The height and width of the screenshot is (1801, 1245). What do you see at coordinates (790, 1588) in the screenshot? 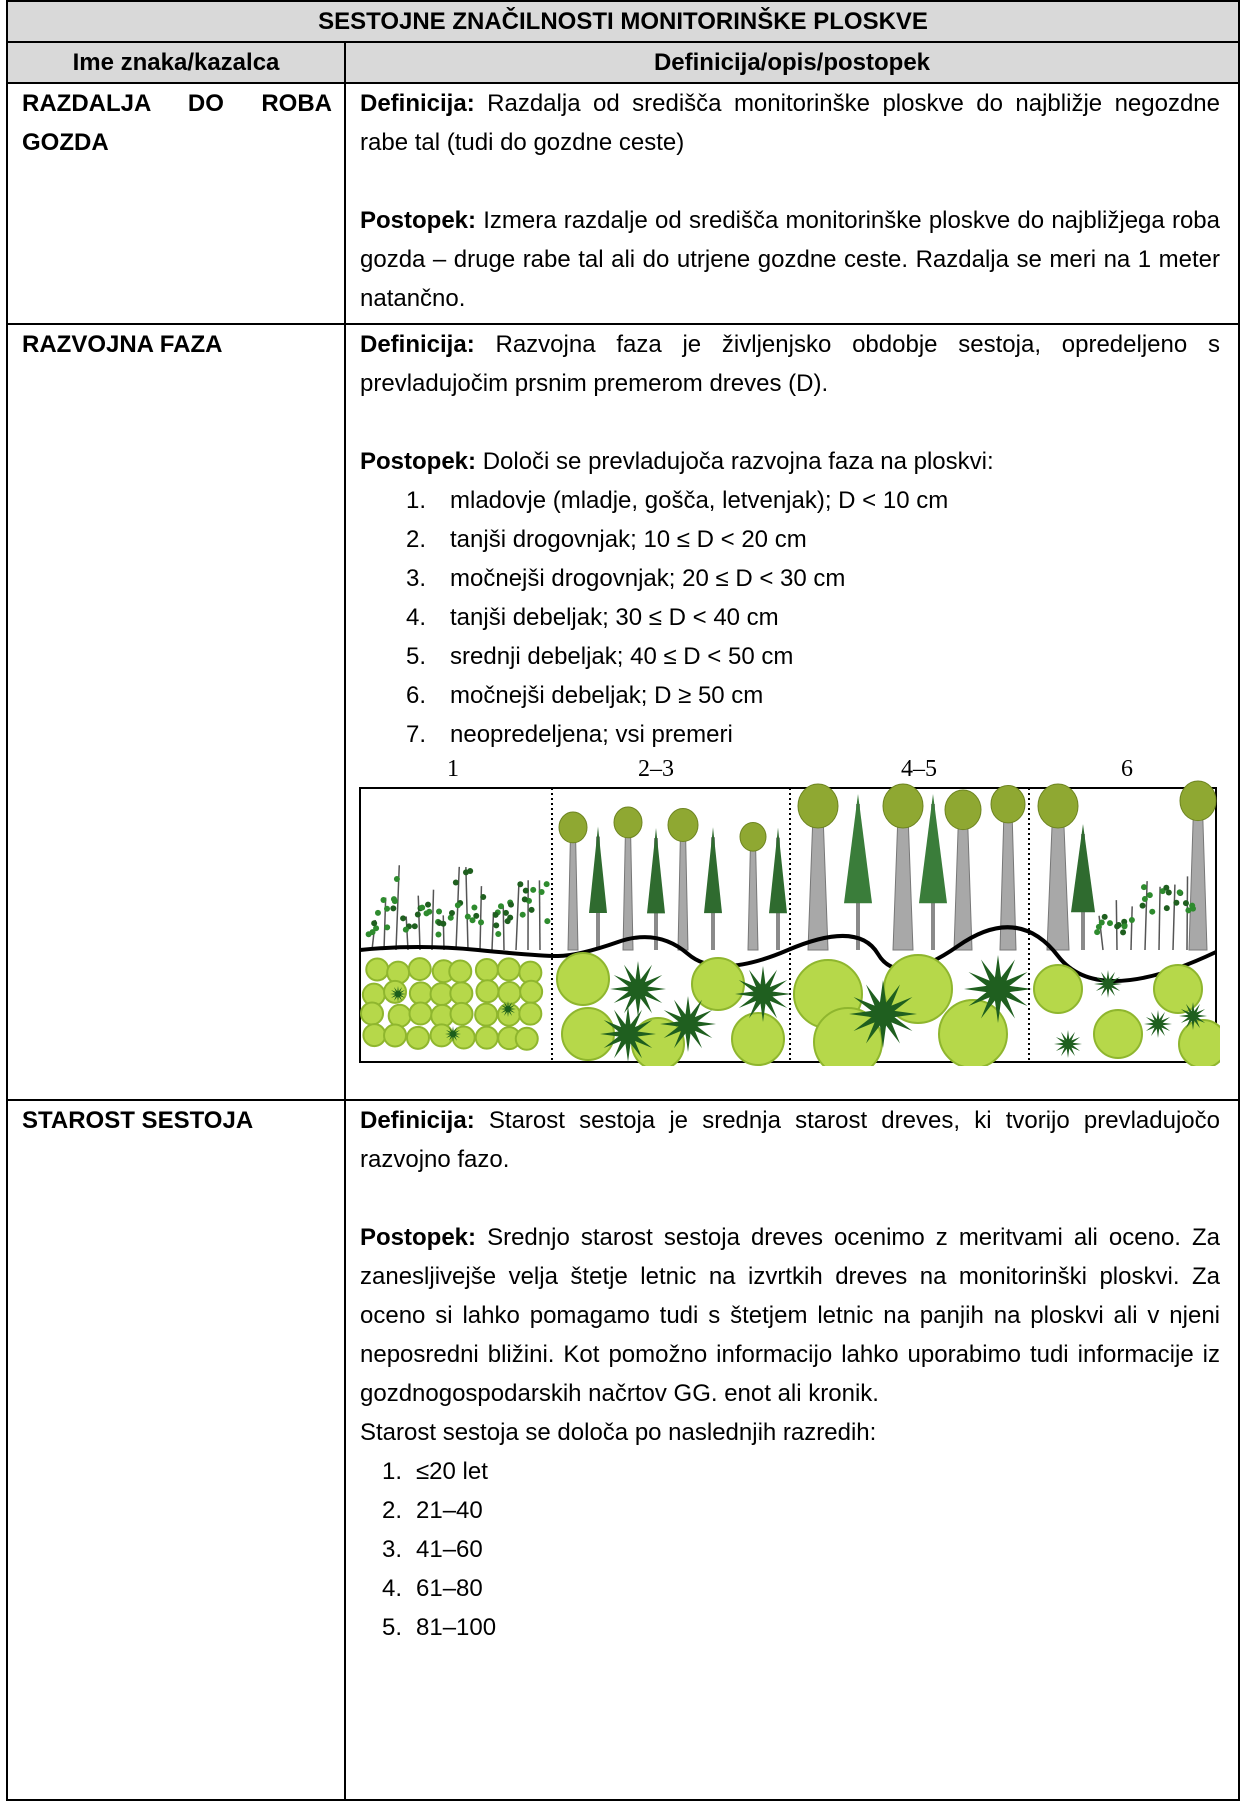
I see `list-item: 4.61–80` at bounding box center [790, 1588].